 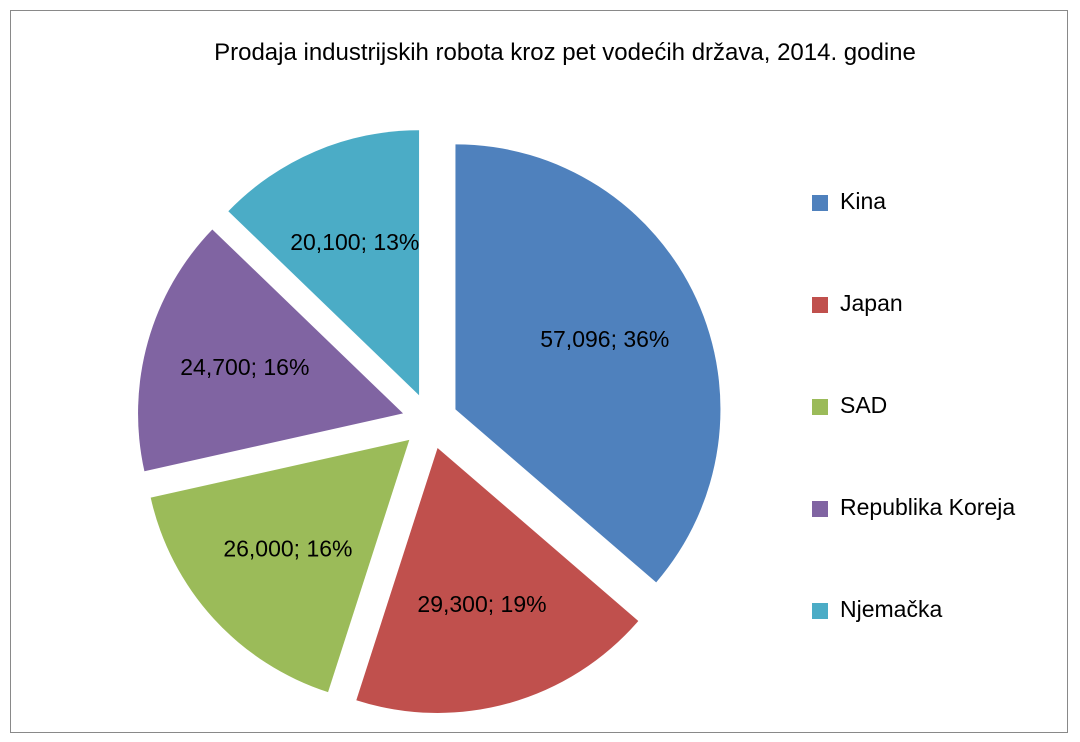 What do you see at coordinates (287, 549) in the screenshot?
I see `data-label: 26,000; 16%` at bounding box center [287, 549].